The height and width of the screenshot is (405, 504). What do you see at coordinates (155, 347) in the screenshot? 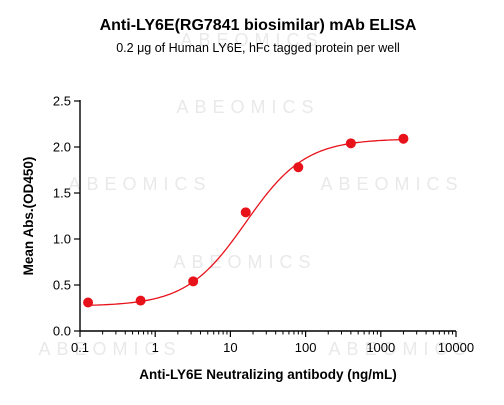
I see `x-tick-label: 1` at bounding box center [155, 347].